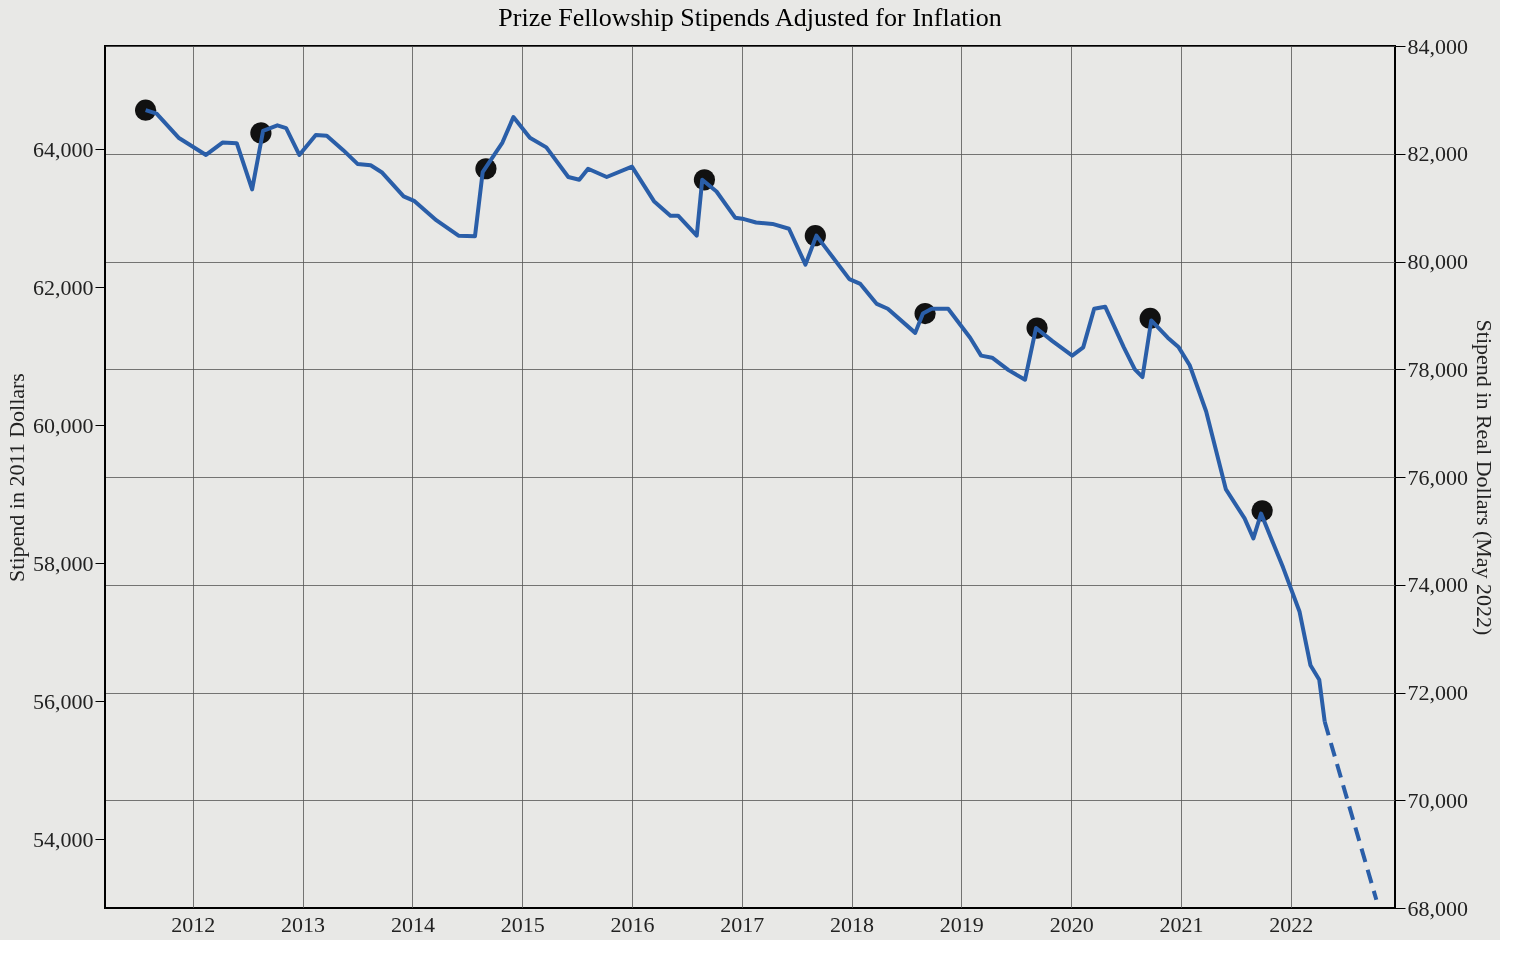 This screenshot has width=1519, height=956. Describe the element at coordinates (1437, 800) in the screenshot. I see `y2-tick-label: 70,000` at that location.